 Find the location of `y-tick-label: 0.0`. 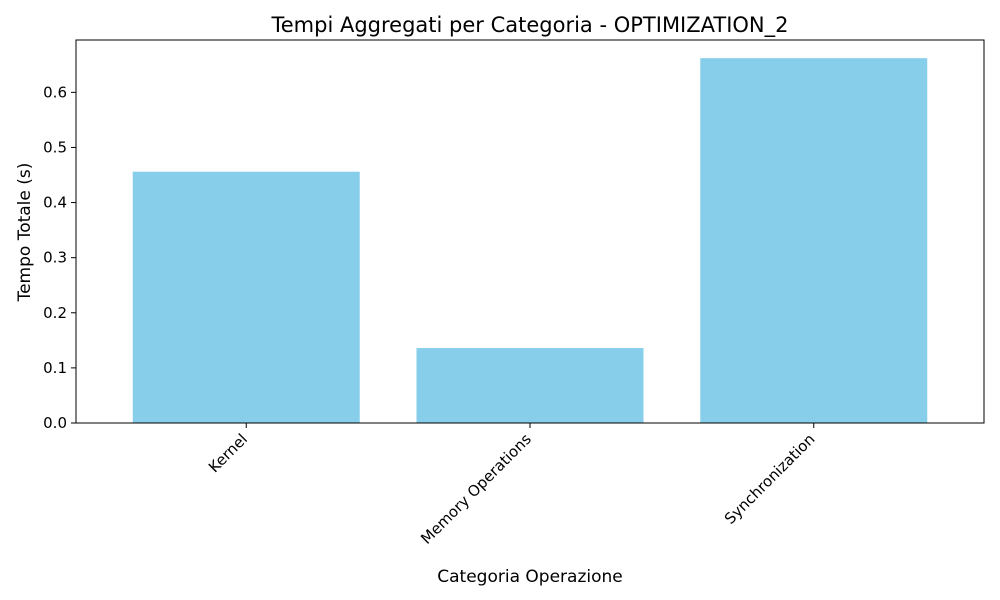

y-tick-label: 0.0 is located at coordinates (55, 423).